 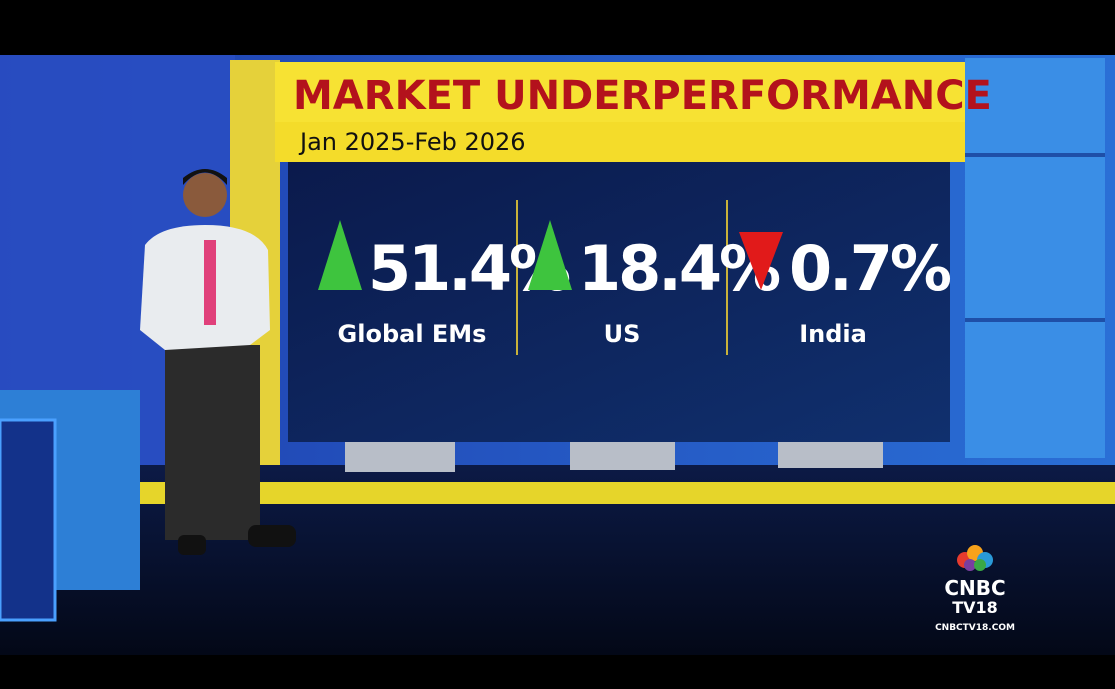 What do you see at coordinates (412, 142) in the screenshot?
I see `subtitle: Jan 2025-Feb 2026` at bounding box center [412, 142].